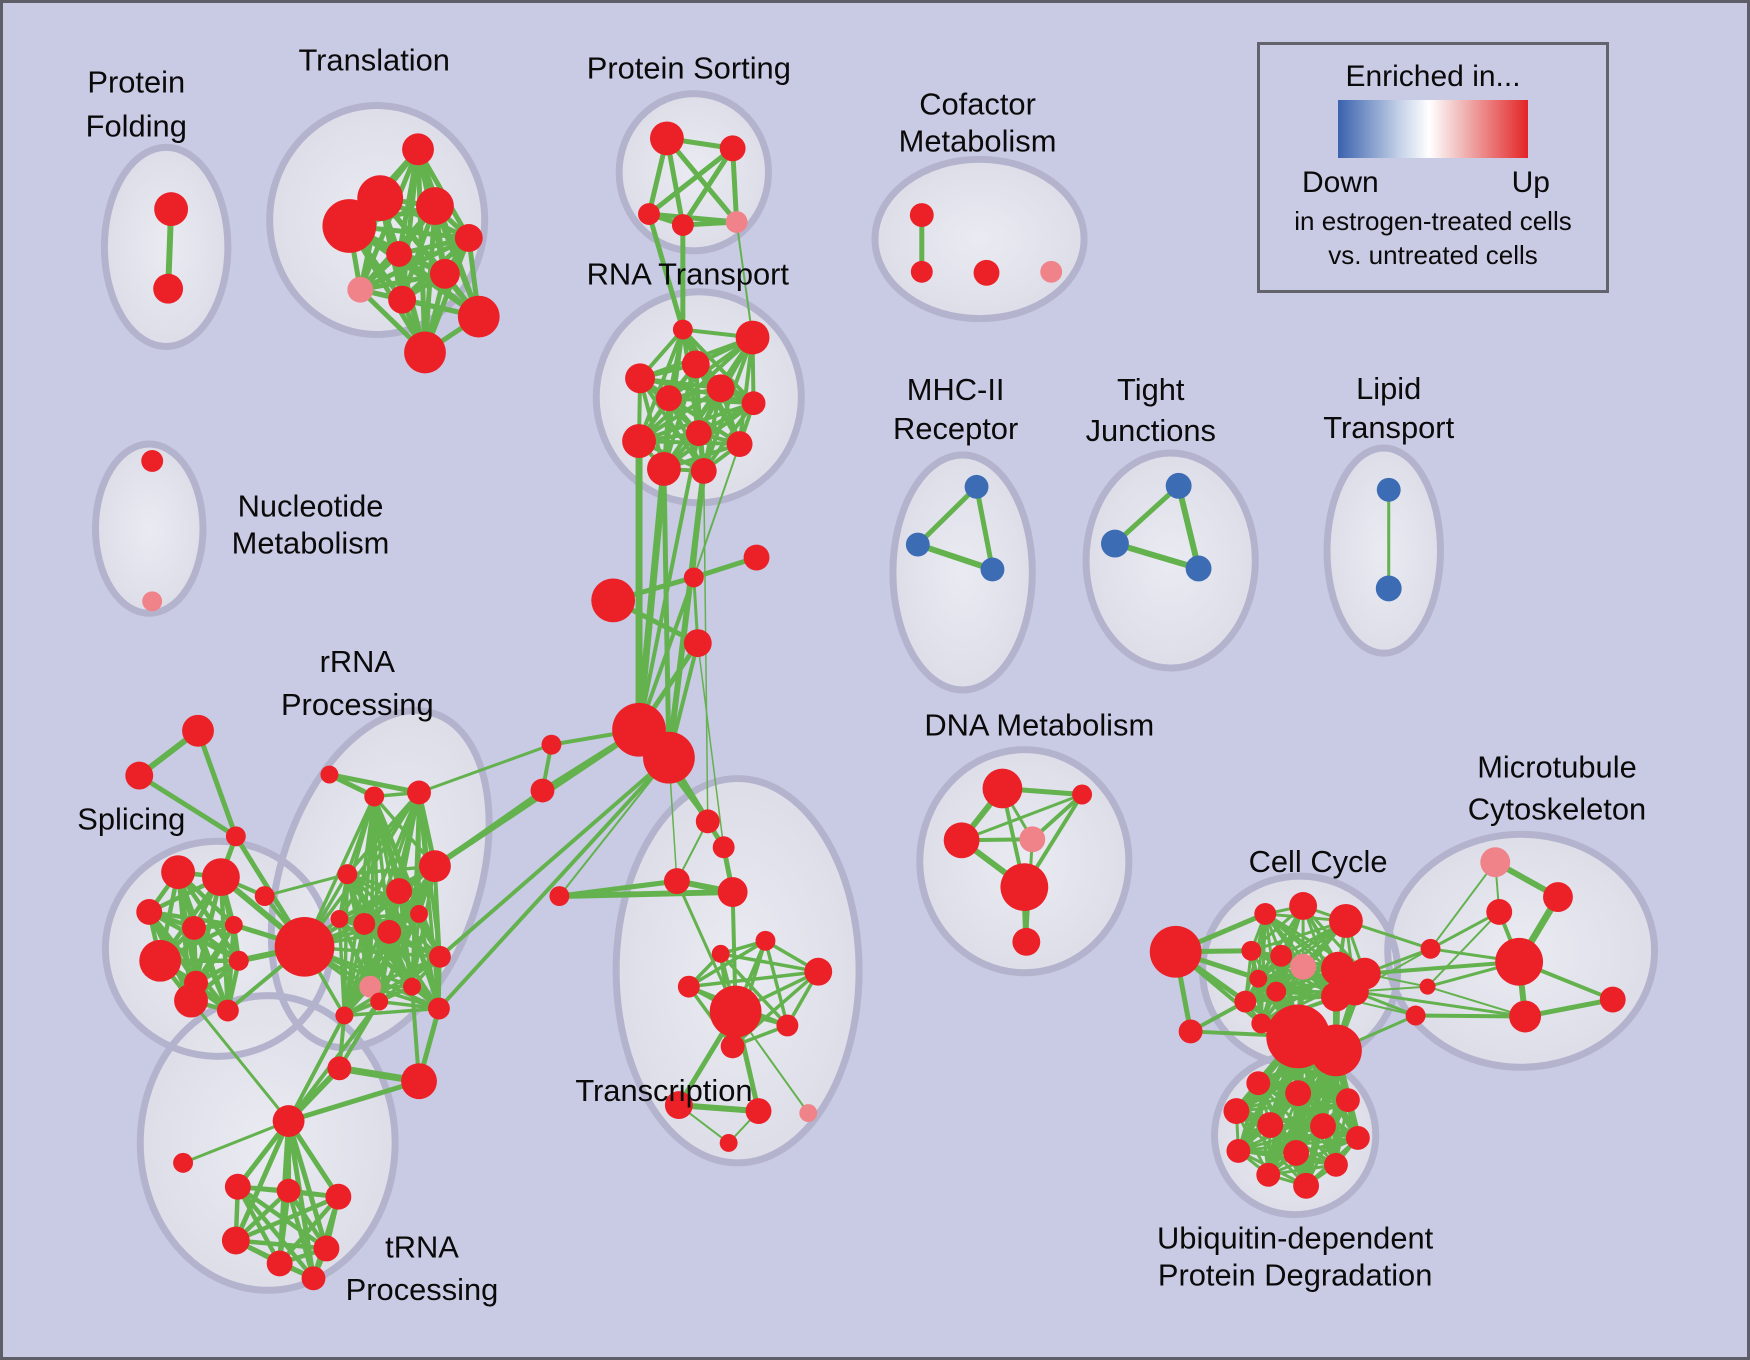  Describe the element at coordinates (178, 872) in the screenshot. I see `node-s1` at that location.